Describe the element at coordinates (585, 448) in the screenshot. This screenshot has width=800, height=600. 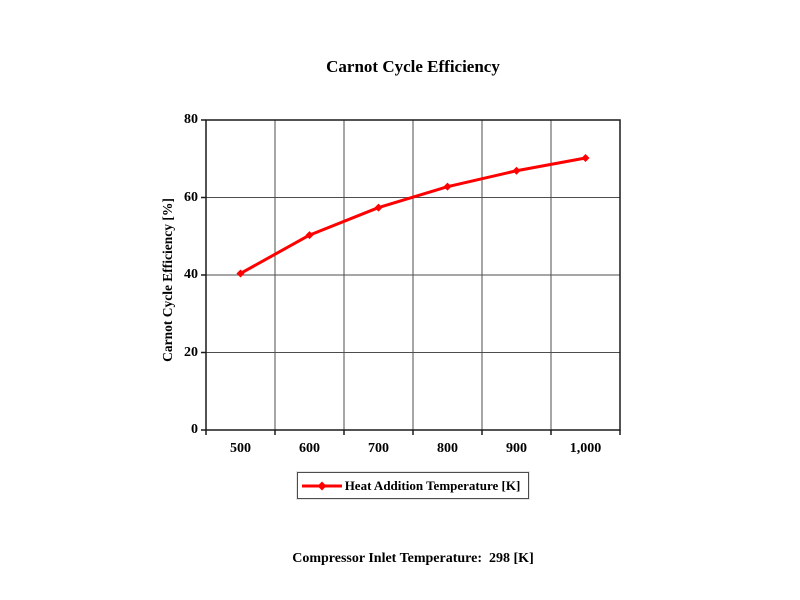
I see `x-tick-label: 1,000` at that location.